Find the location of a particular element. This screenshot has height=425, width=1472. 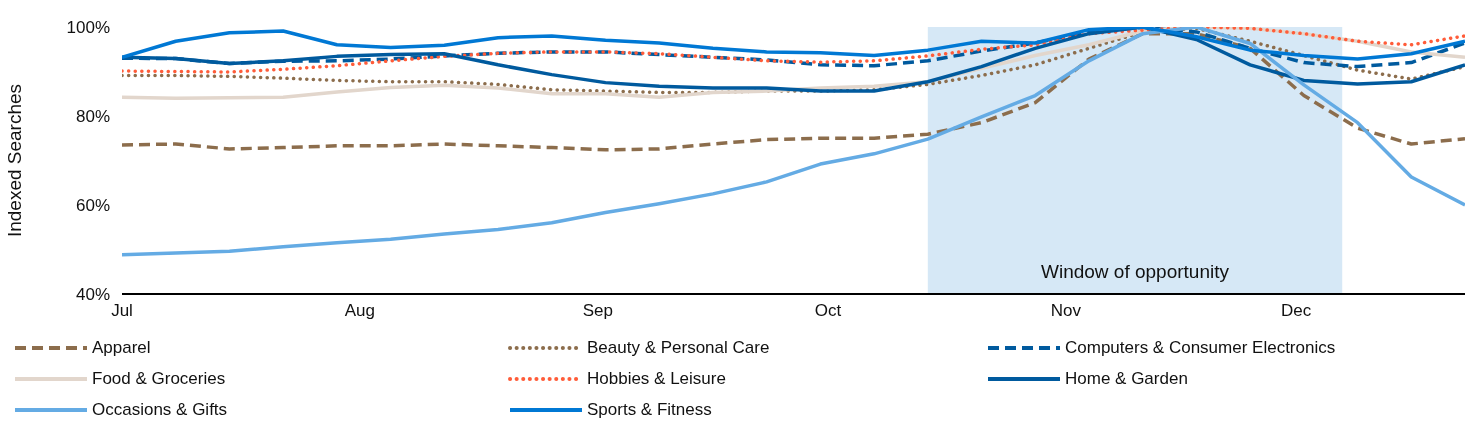

legend-label: Computers & Consumer Electronics is located at coordinates (1200, 348).